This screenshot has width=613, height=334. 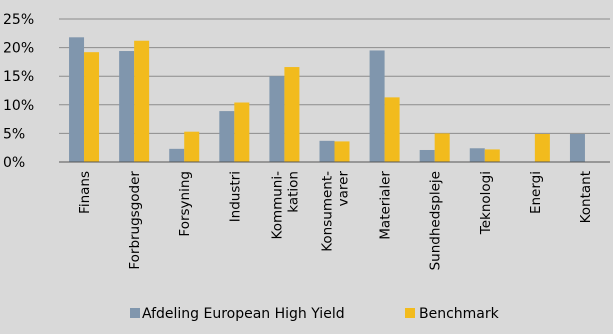 What do you see at coordinates (243, 314) in the screenshot?
I see `legend-label-fund: Afdeling European High Yield` at bounding box center [243, 314].